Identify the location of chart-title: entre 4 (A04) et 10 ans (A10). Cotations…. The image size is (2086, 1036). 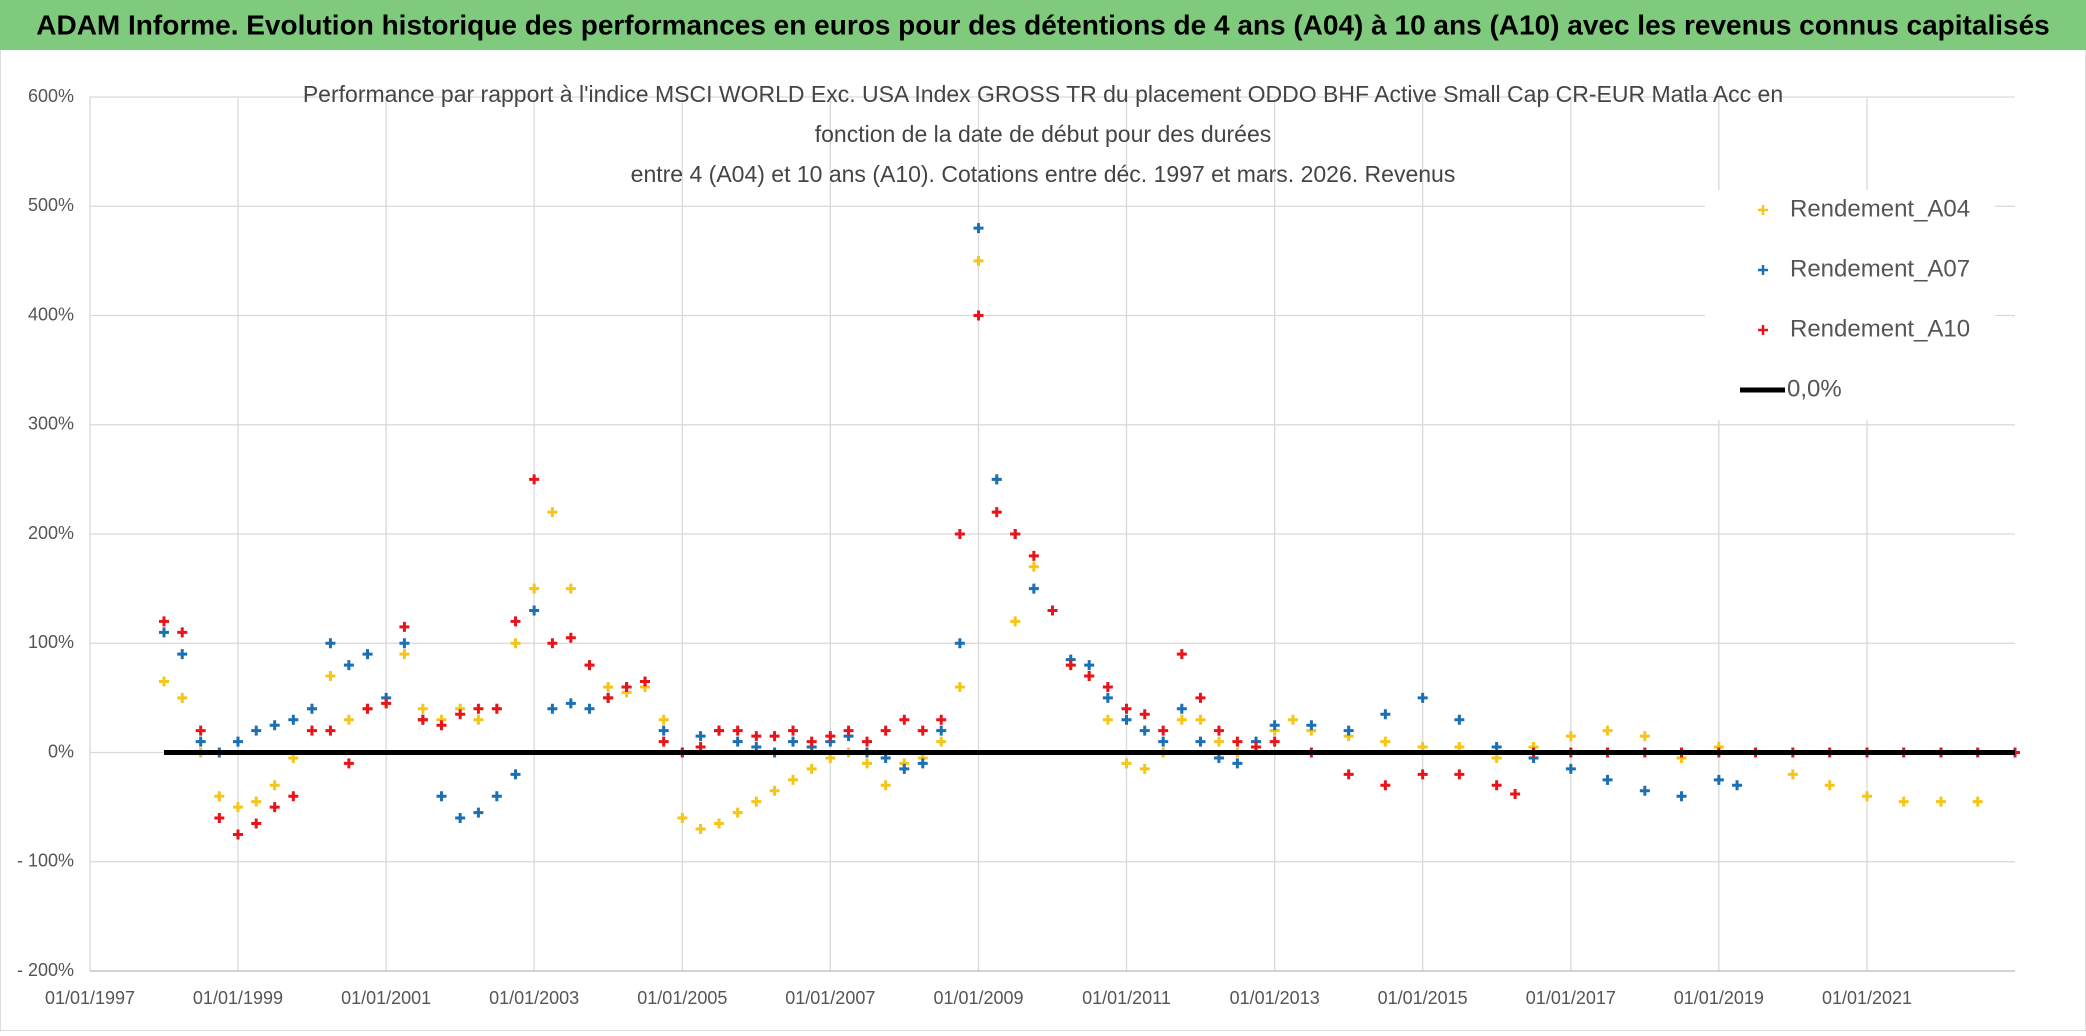
(1043, 174).